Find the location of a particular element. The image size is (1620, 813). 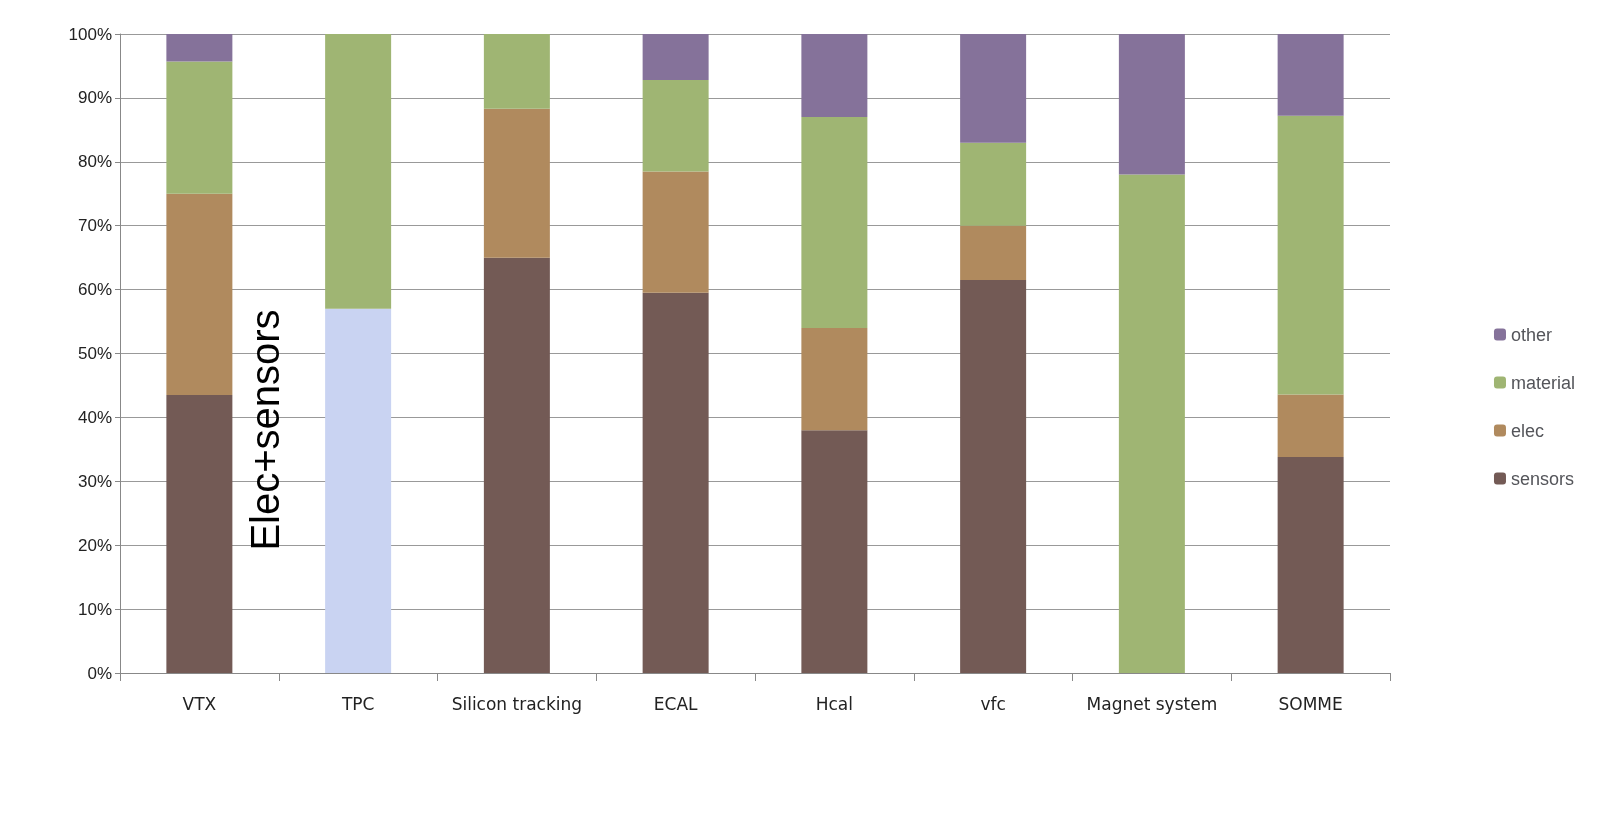

y-tick-label: 30% is located at coordinates (94, 481).